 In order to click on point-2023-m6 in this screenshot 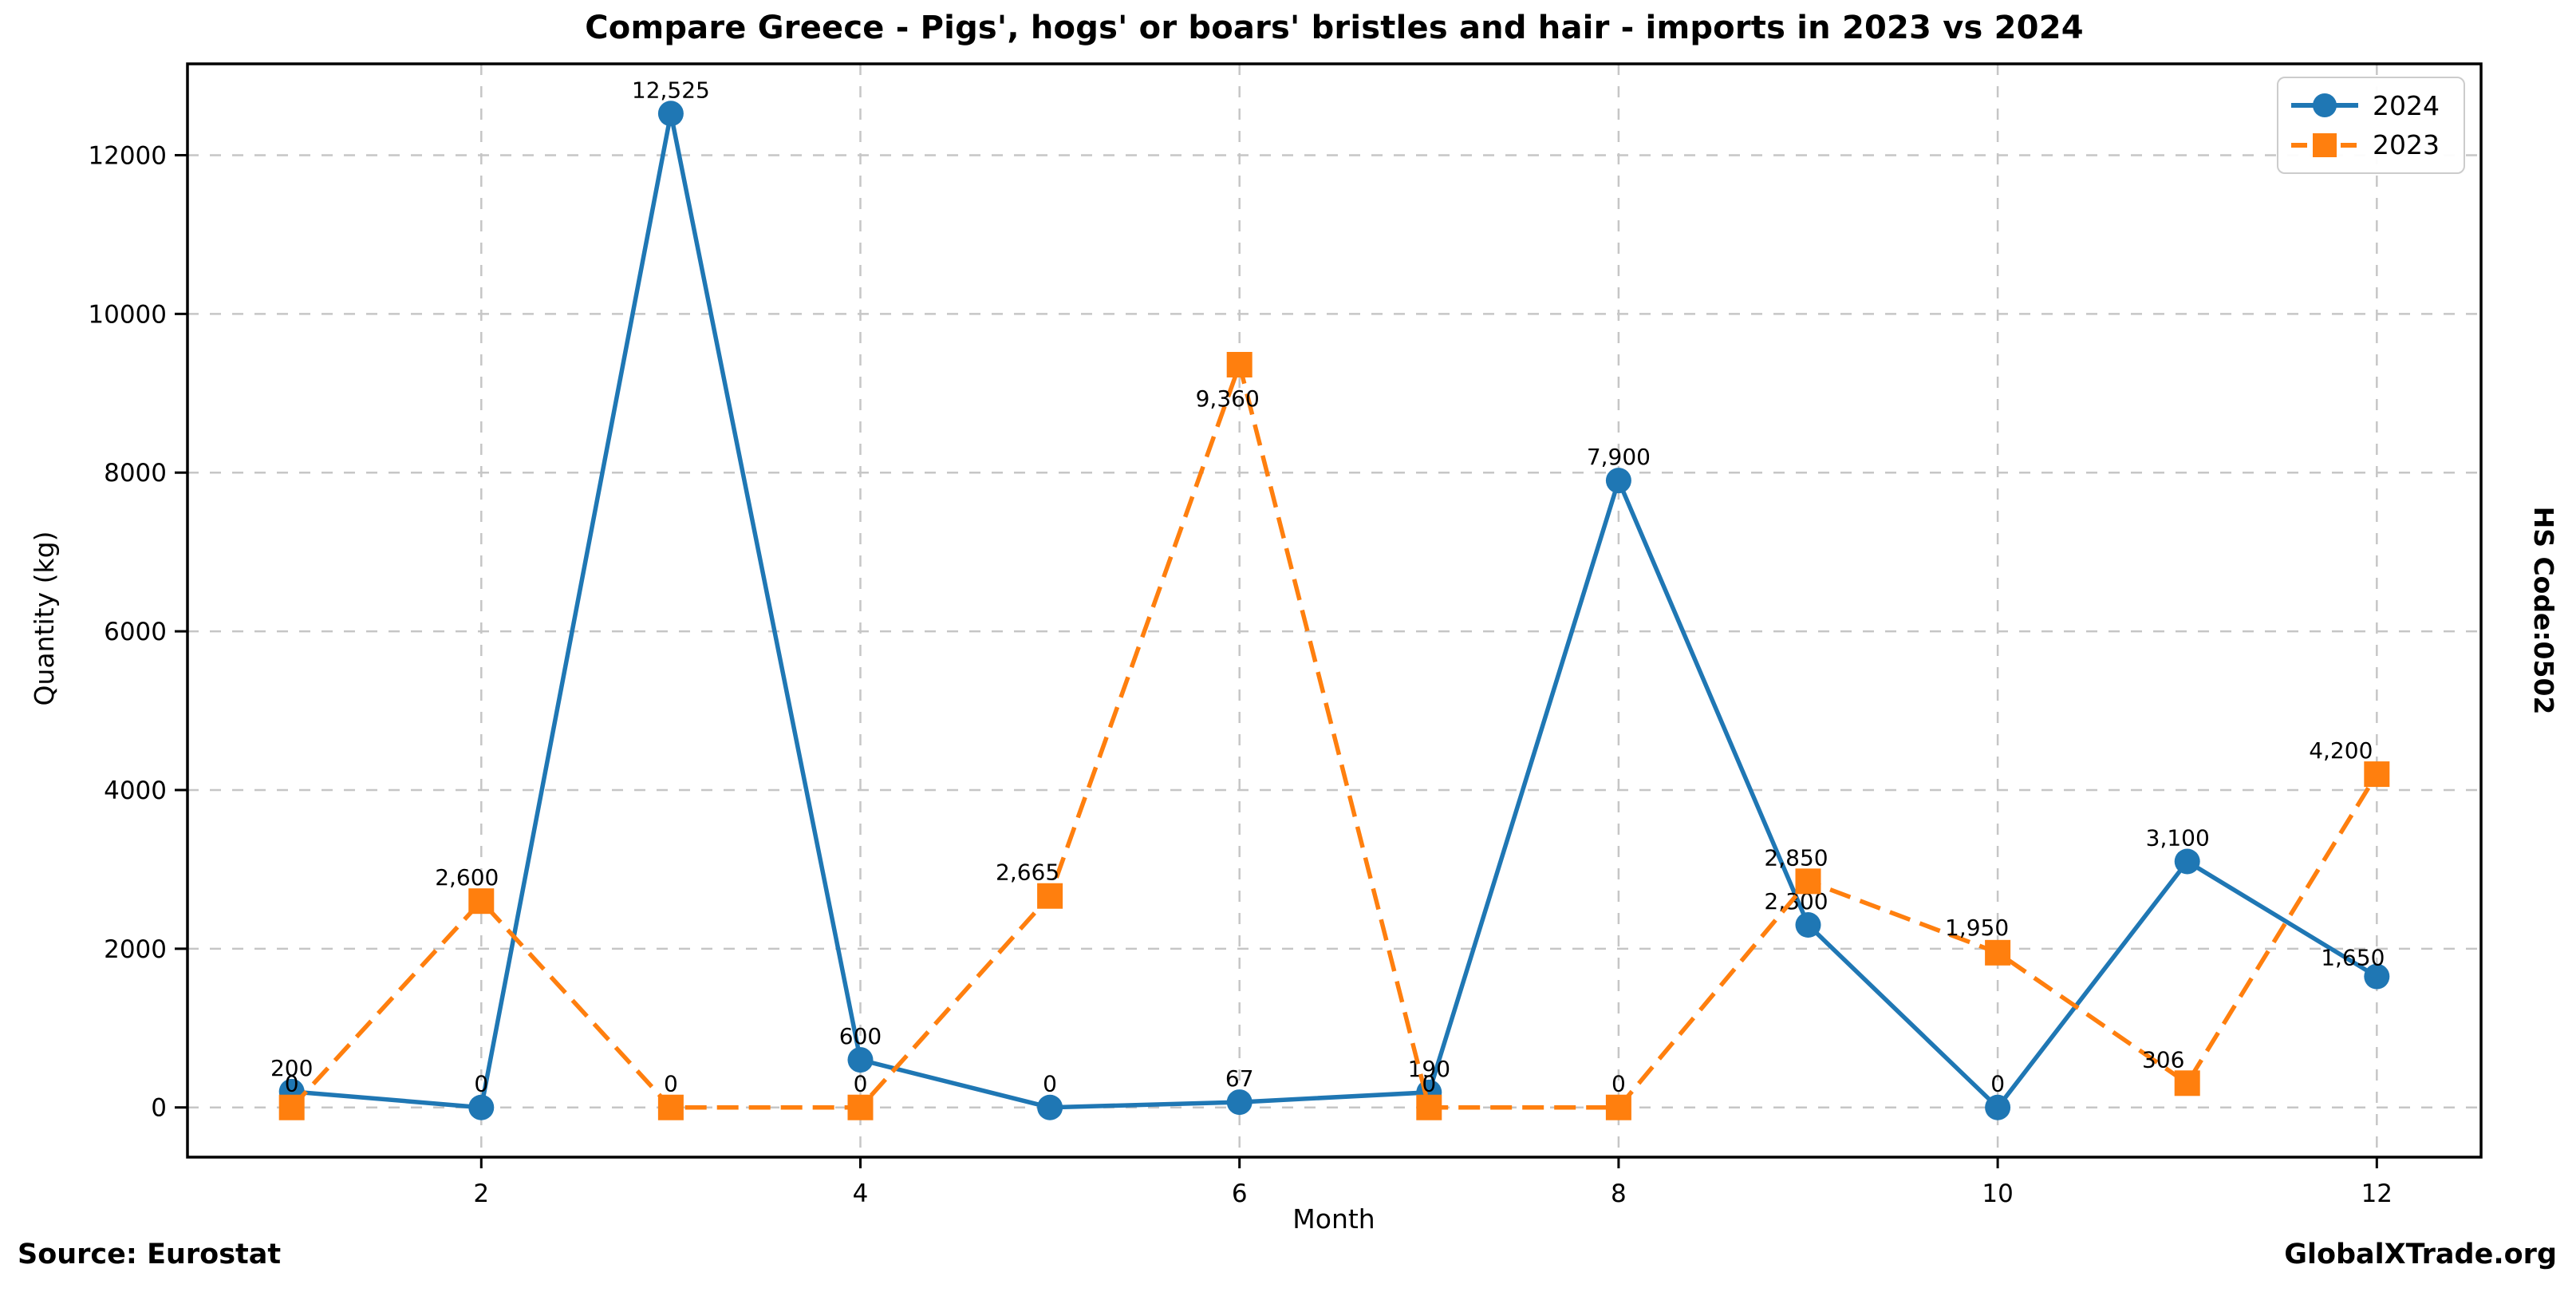, I will do `click(1239, 364)`.